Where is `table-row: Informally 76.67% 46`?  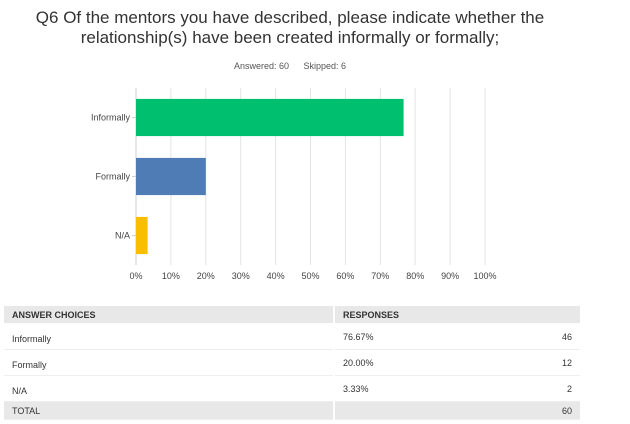
table-row: Informally 76.67% 46 is located at coordinates (292, 336).